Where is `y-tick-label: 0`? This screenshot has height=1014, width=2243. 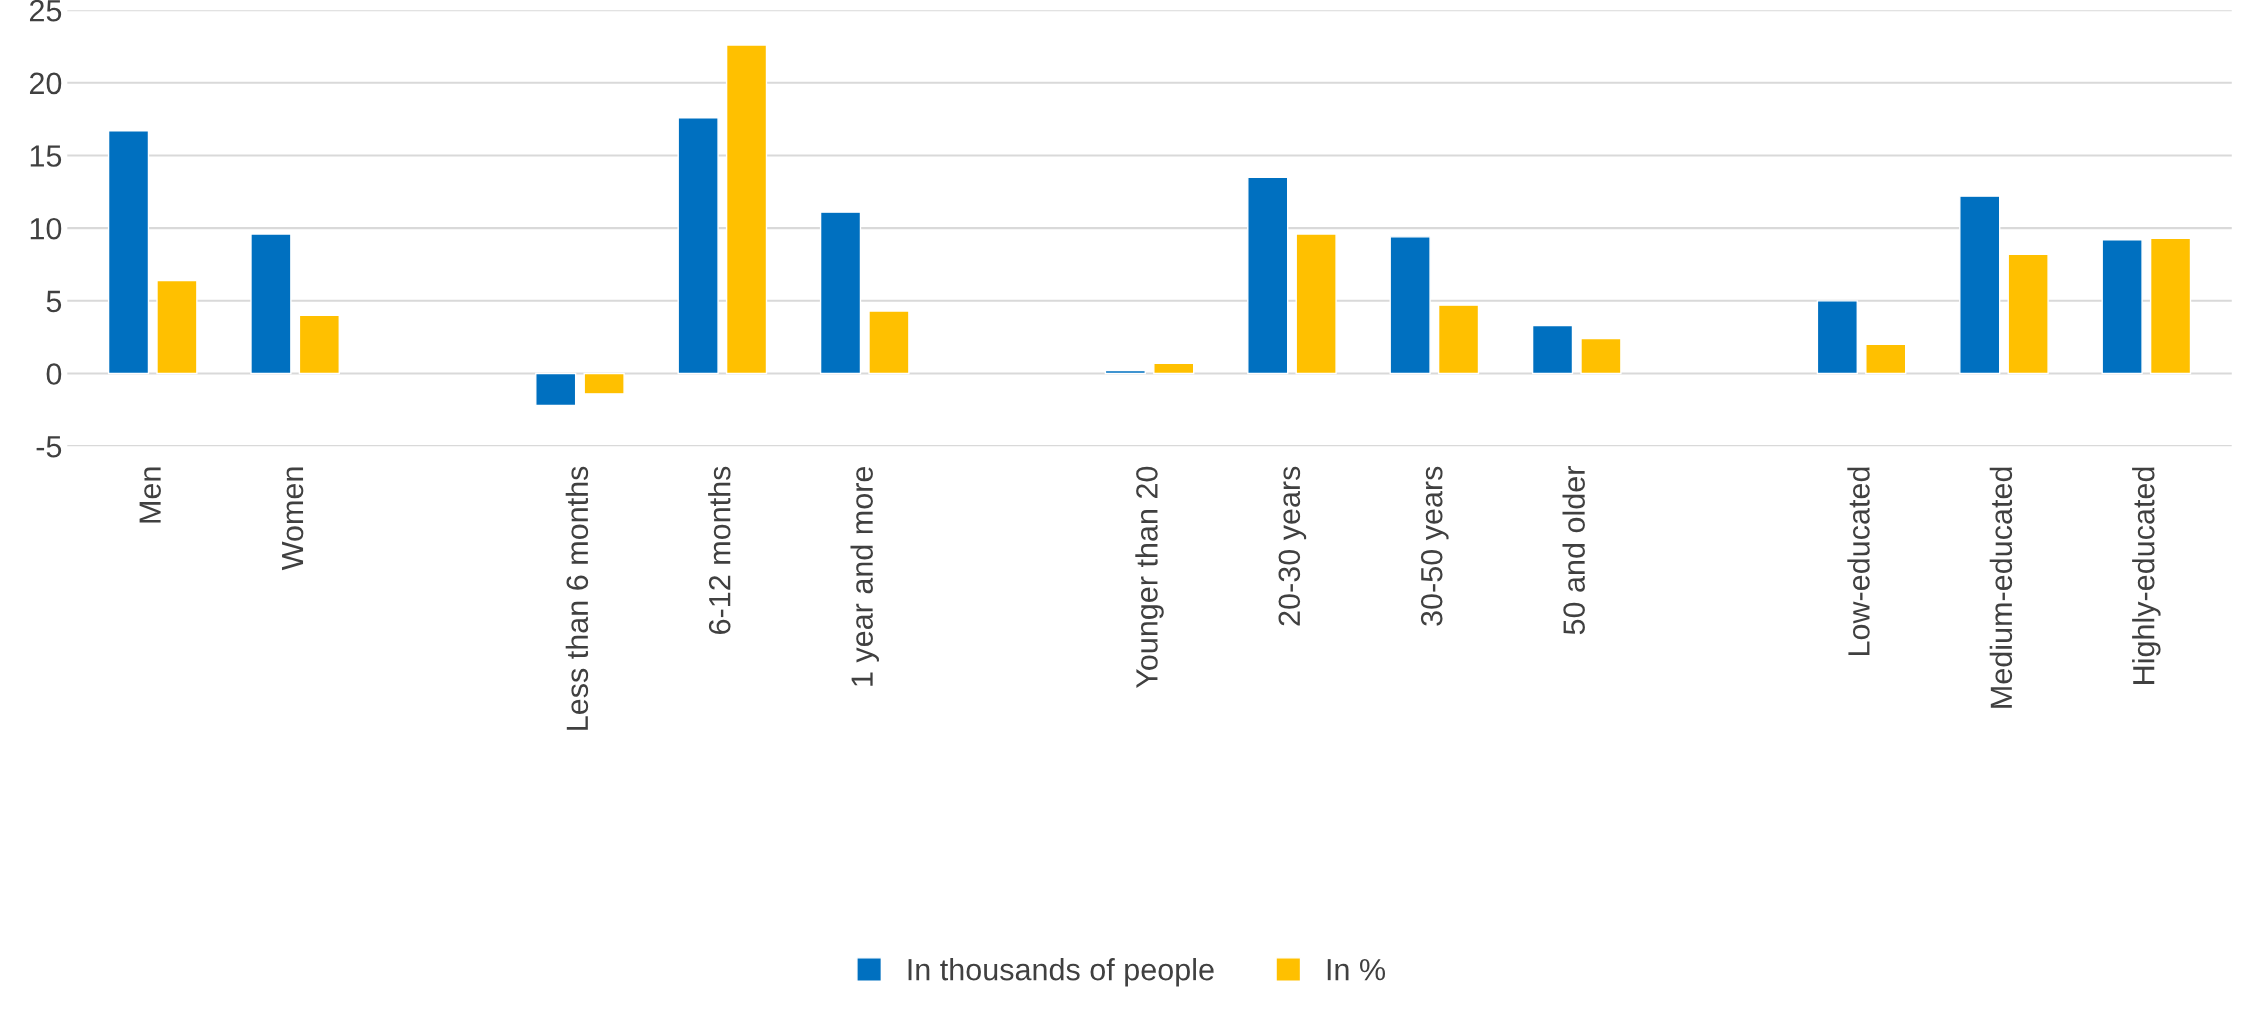 y-tick-label: 0 is located at coordinates (54, 374).